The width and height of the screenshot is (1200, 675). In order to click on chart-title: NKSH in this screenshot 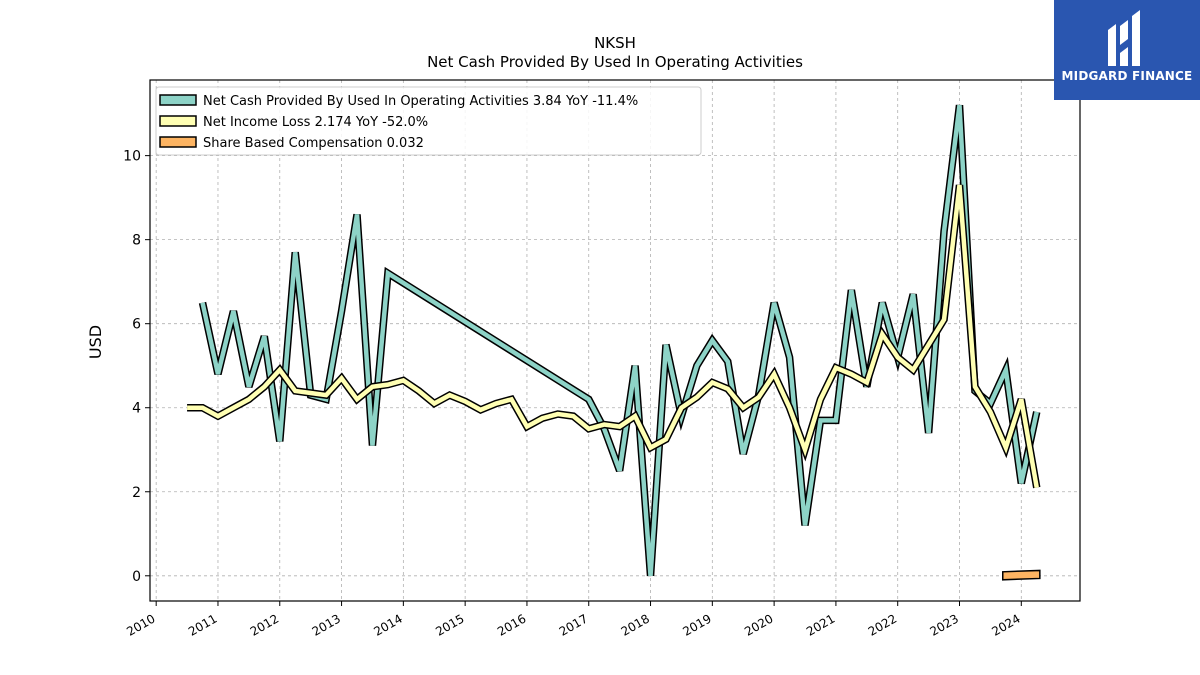, I will do `click(615, 43)`.